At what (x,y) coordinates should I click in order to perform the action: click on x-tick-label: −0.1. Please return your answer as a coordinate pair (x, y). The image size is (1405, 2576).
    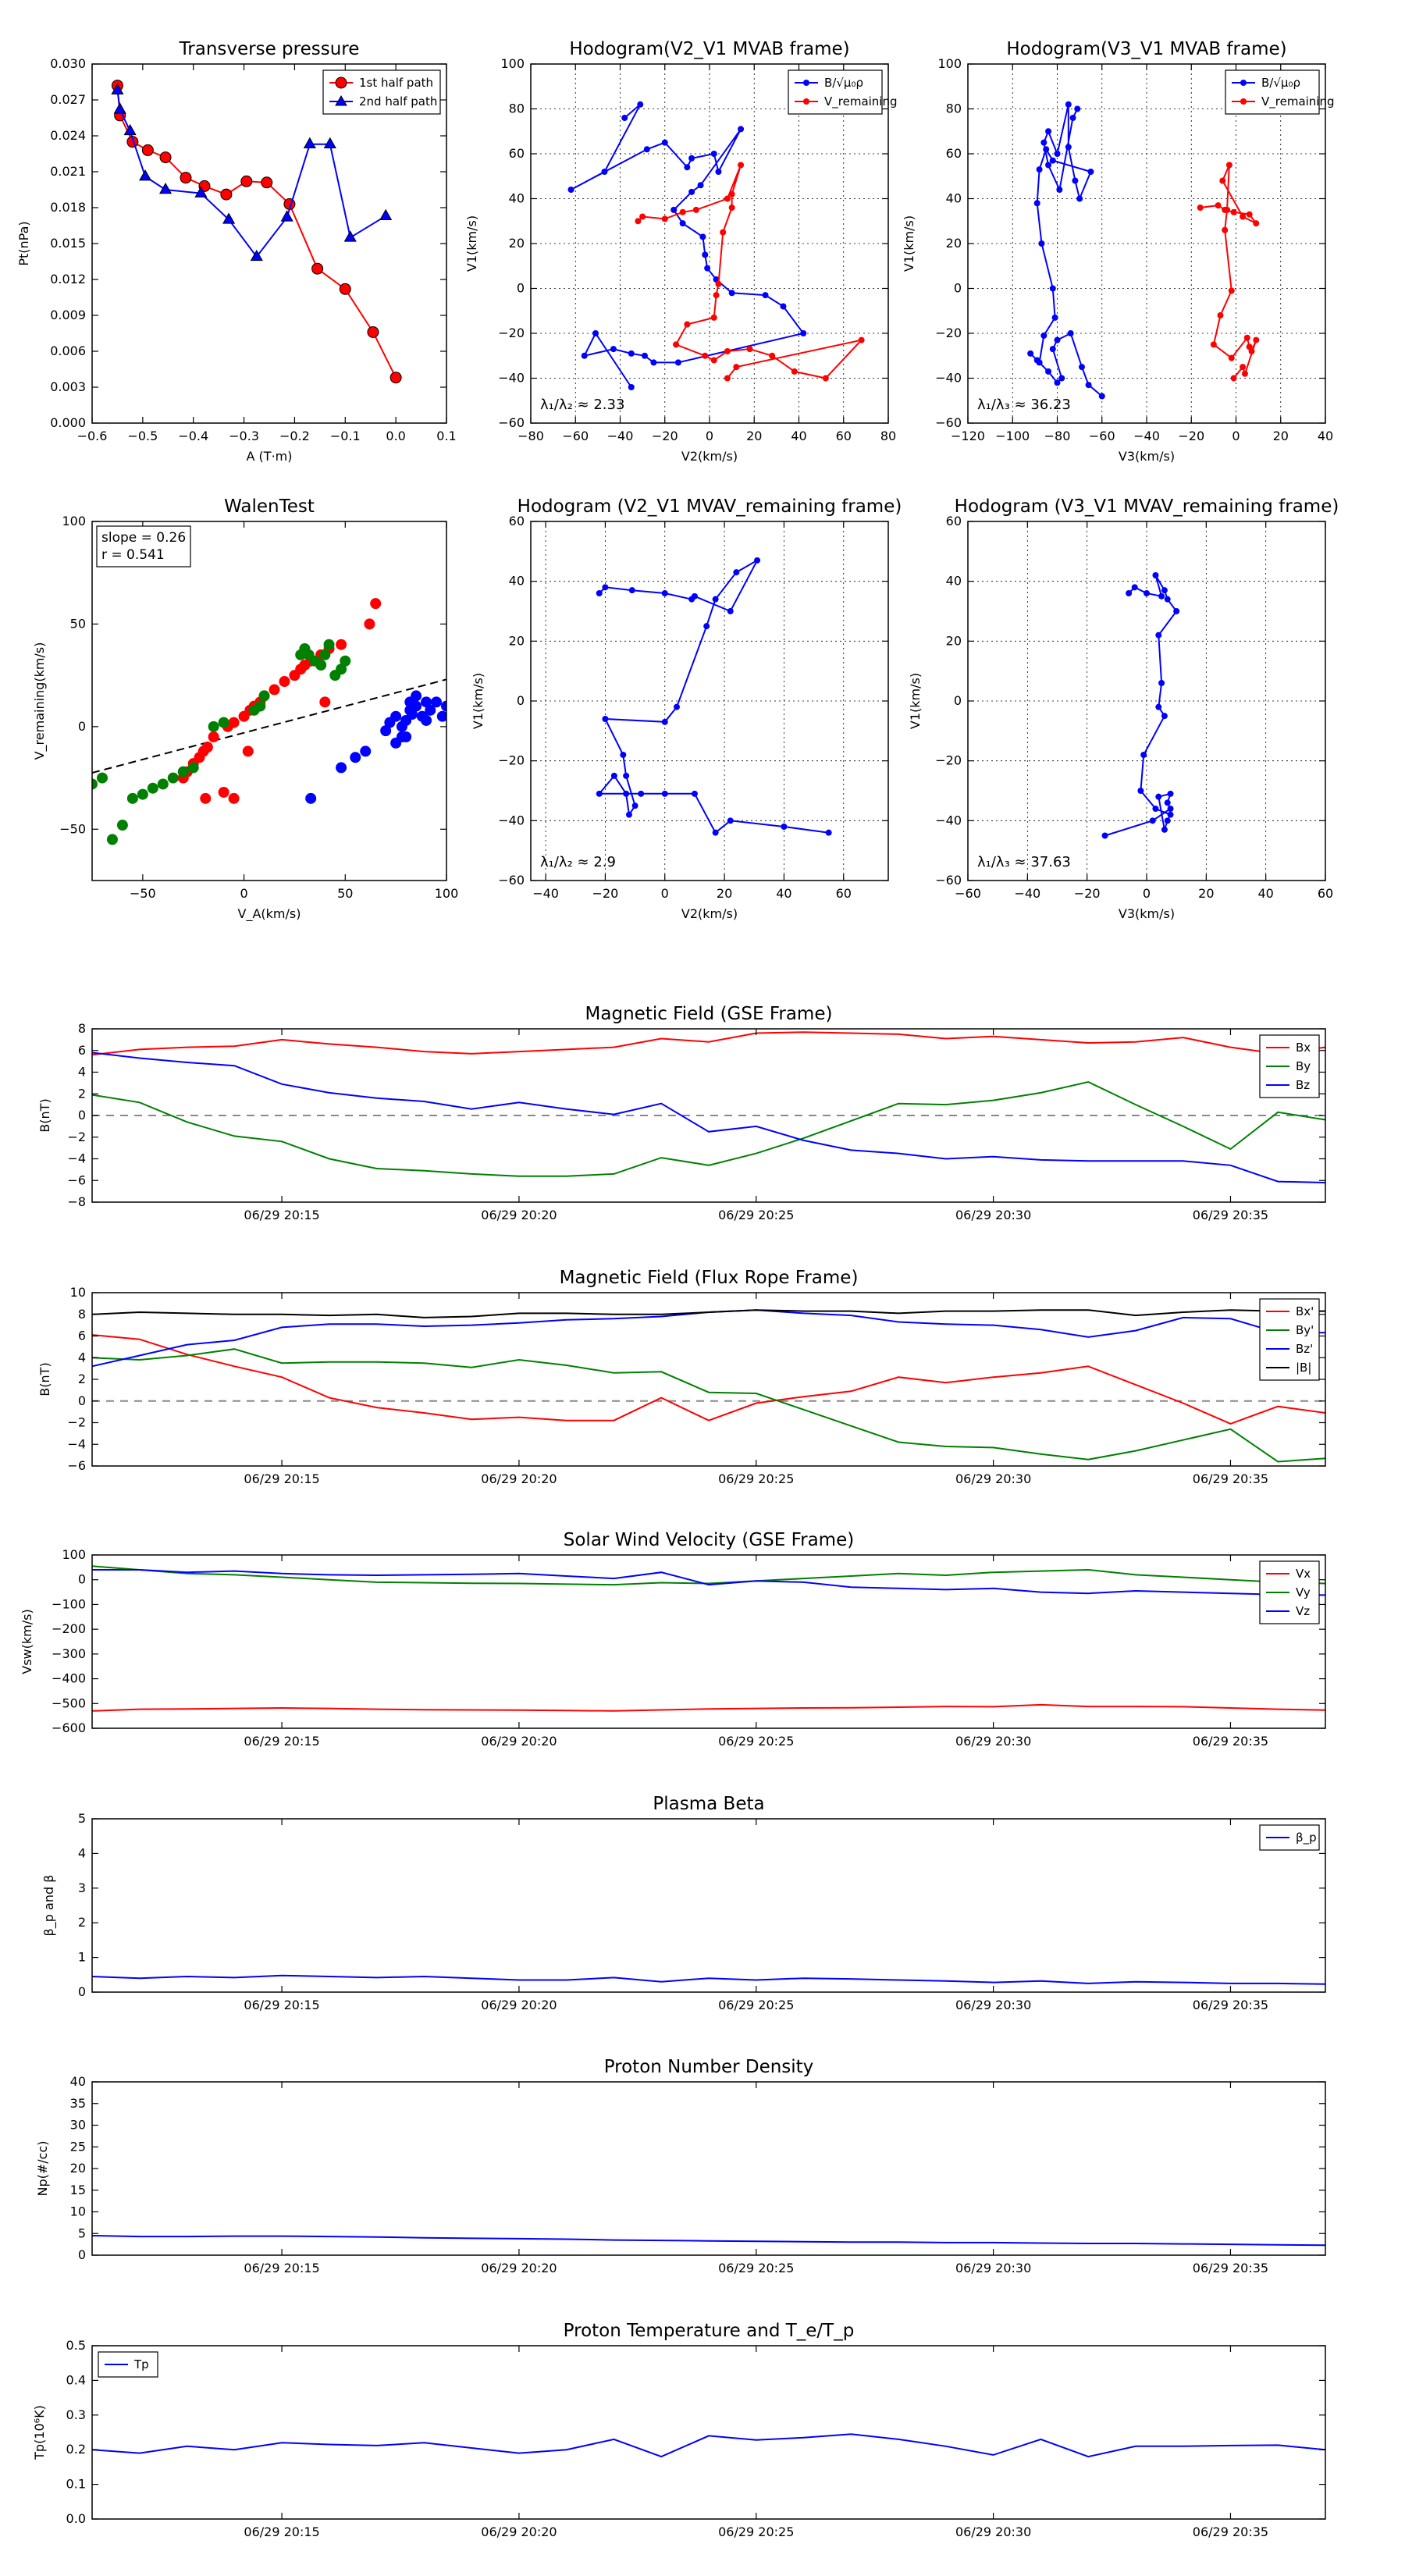
    Looking at the image, I should click on (345, 436).